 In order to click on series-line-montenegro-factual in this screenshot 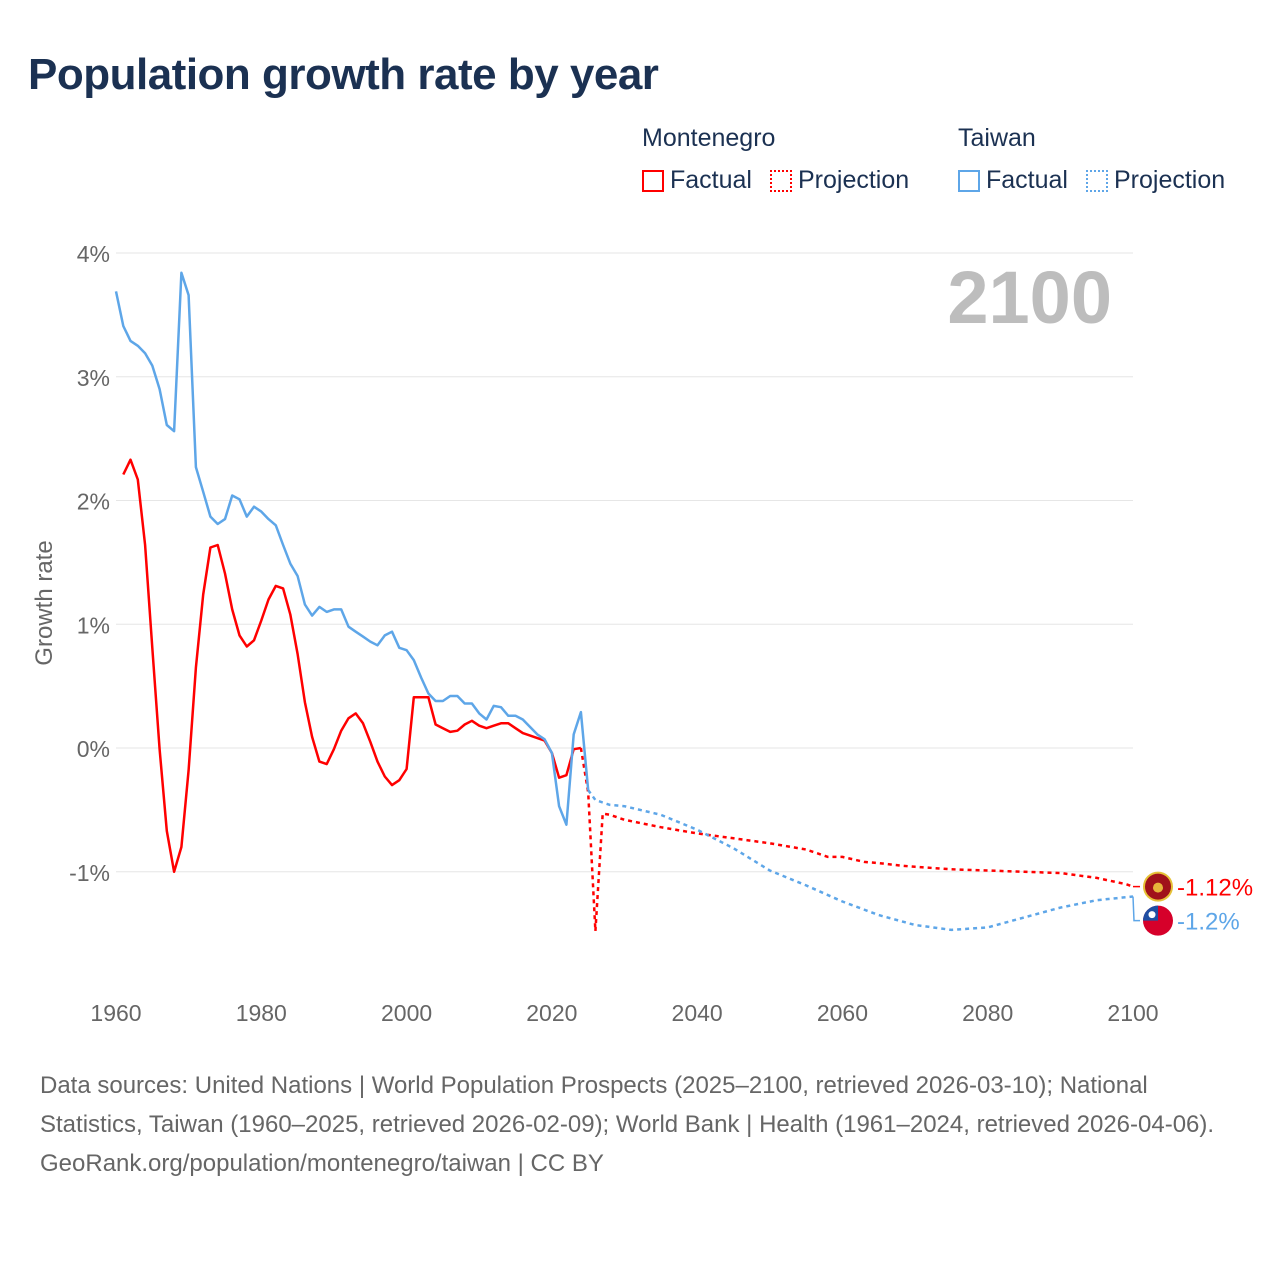, I will do `click(352, 666)`.